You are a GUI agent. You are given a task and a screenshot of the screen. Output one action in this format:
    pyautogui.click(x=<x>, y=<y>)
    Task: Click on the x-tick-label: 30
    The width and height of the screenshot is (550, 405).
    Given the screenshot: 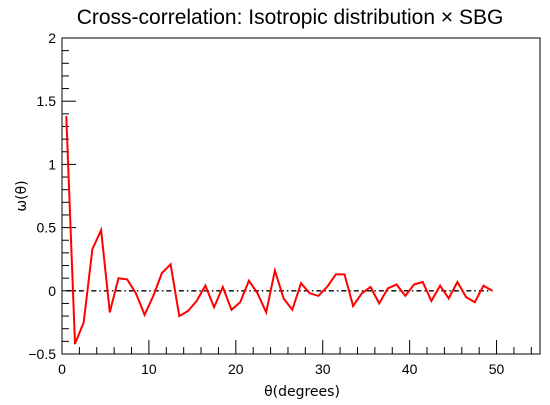 What is the action you would take?
    pyautogui.click(x=323, y=369)
    